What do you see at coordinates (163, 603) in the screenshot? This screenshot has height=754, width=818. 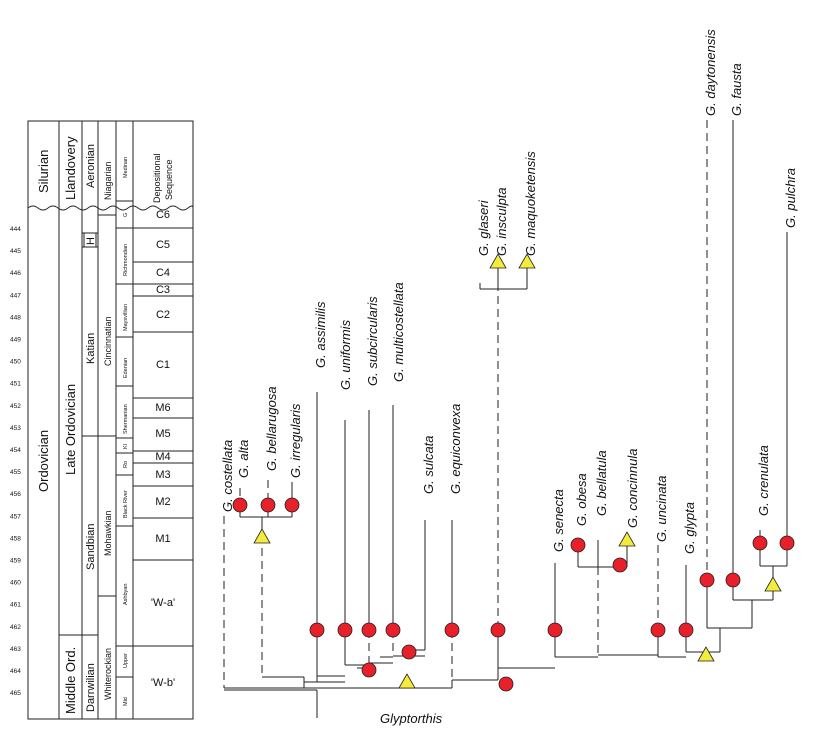 I see `sequence-label: 'W-a'` at bounding box center [163, 603].